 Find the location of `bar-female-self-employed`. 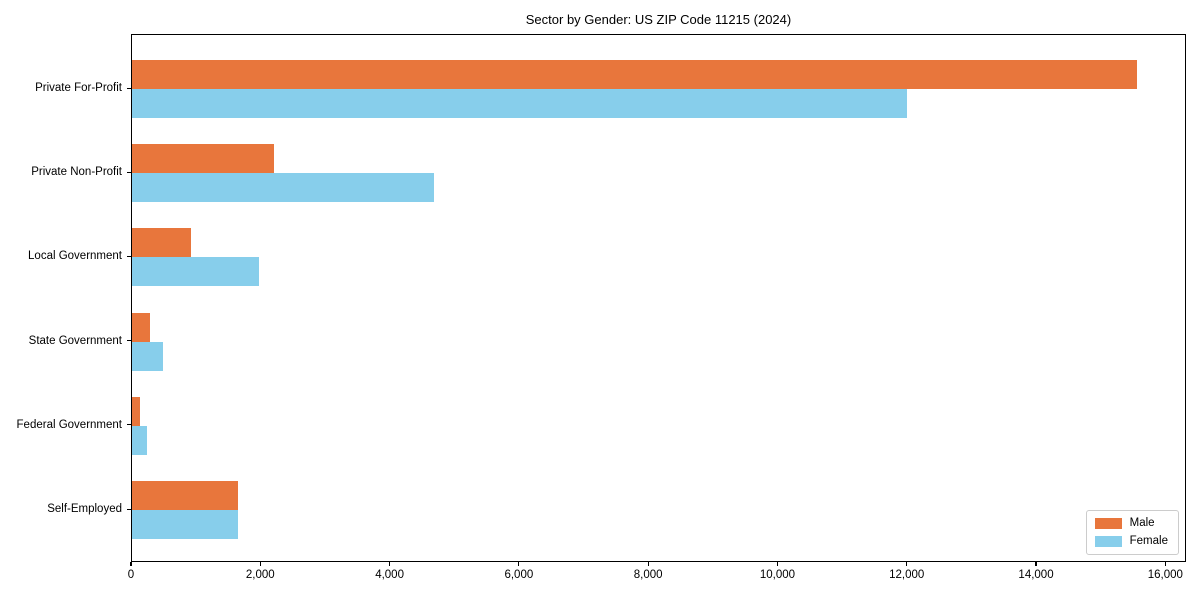

bar-female-self-employed is located at coordinates (185, 524).